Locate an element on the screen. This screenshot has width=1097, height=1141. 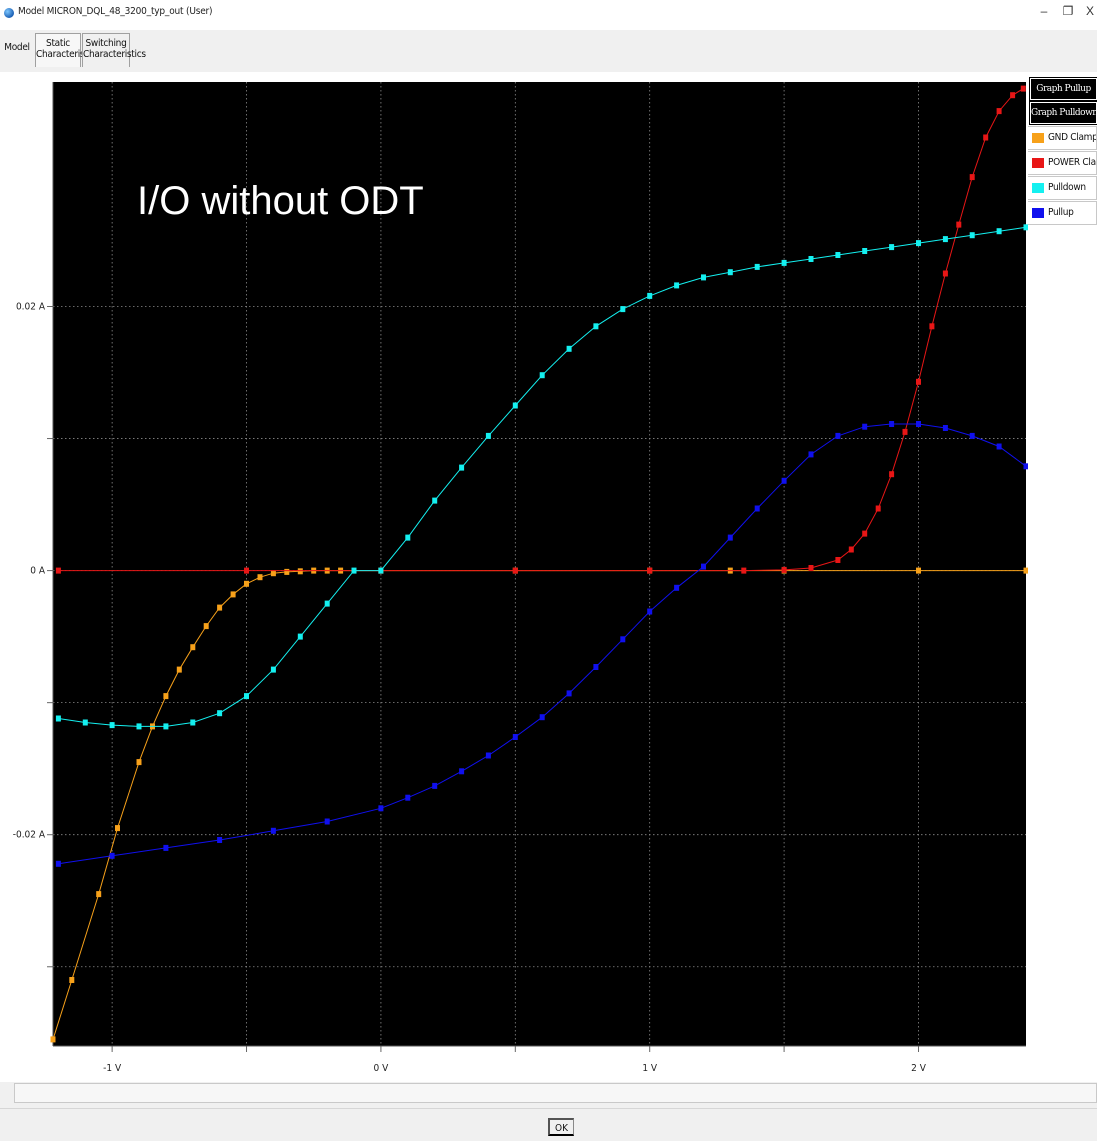
graph-pullup-button: Graph Pullup is located at coordinates (1063, 89).